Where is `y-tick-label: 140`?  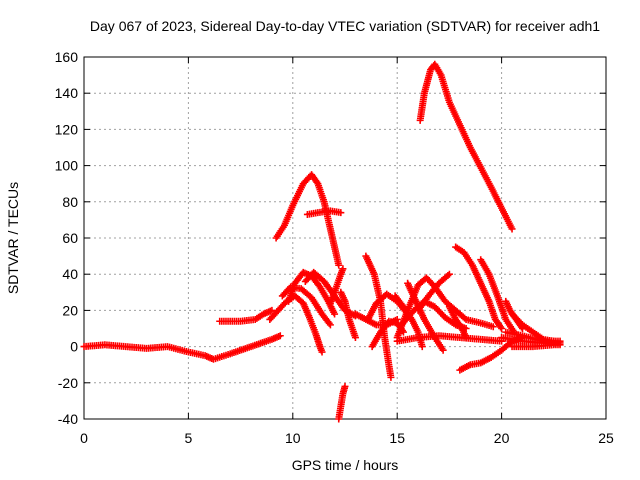 y-tick-label: 140 is located at coordinates (67, 93).